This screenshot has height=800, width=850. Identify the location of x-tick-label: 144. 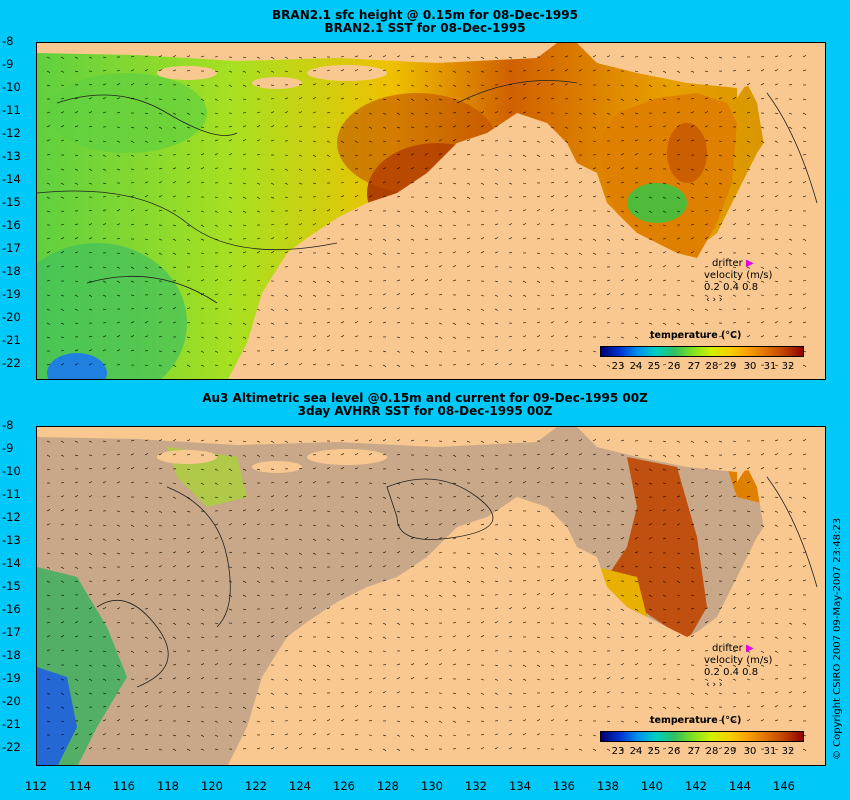
(740, 786).